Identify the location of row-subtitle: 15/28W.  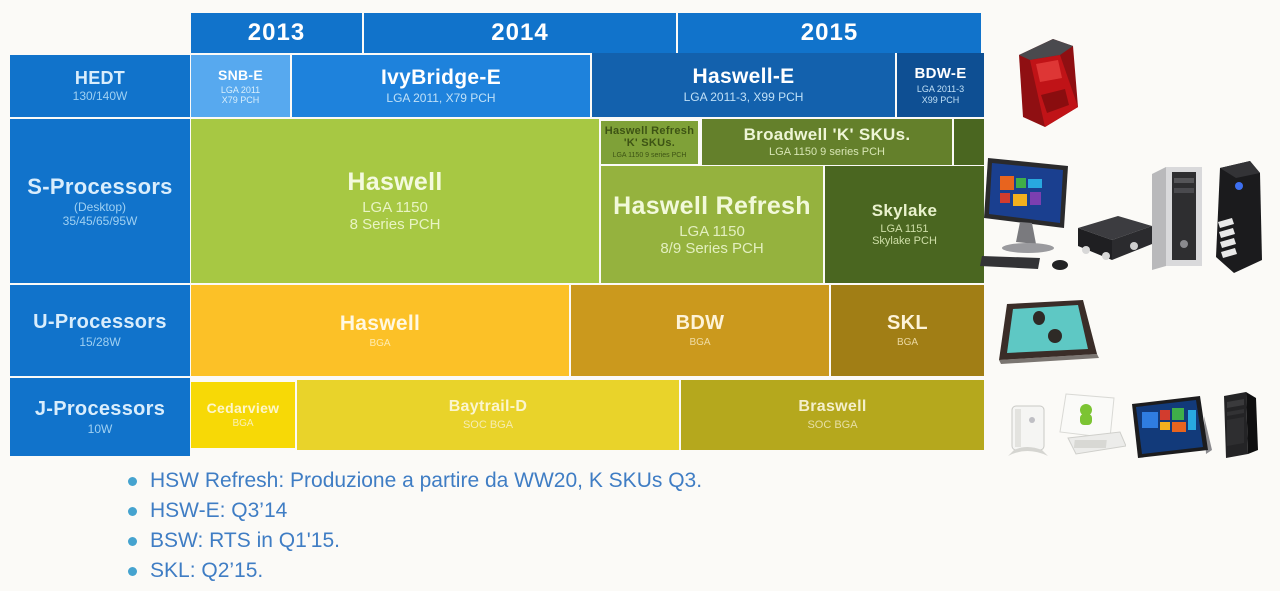
(100, 342).